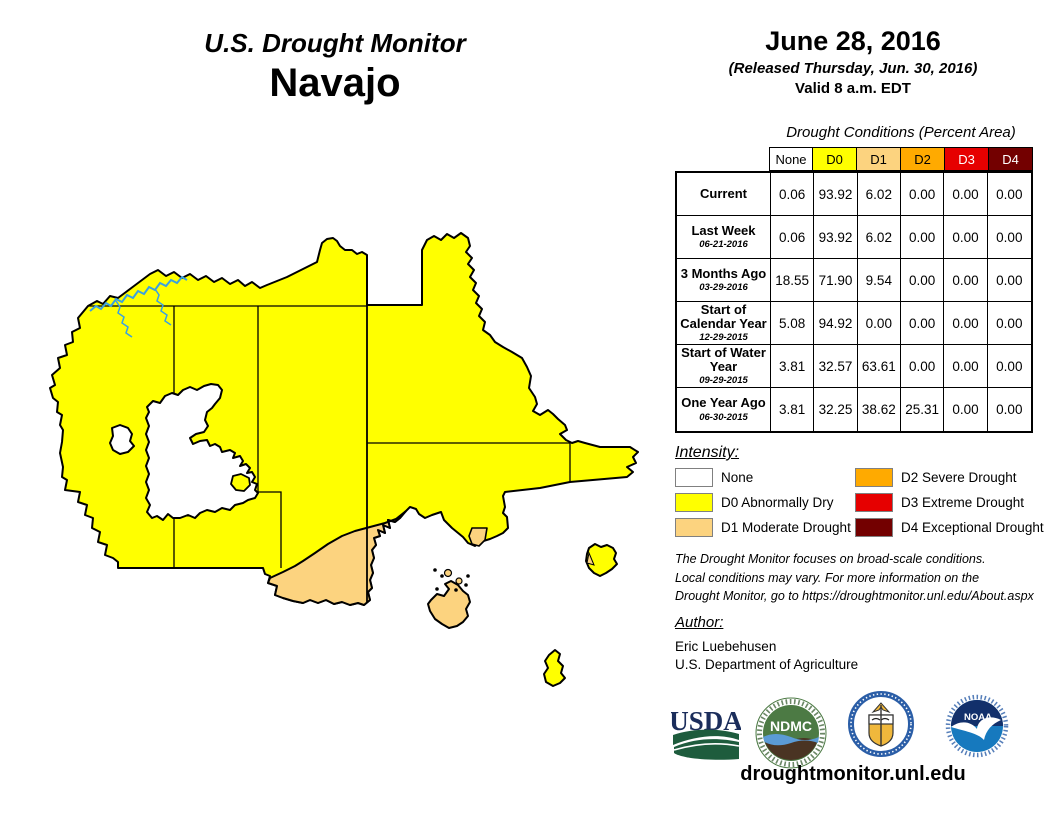 This screenshot has height=816, width=1056. What do you see at coordinates (724, 366) in the screenshot?
I see `row-label: Start of Water Year 09-29-2015` at bounding box center [724, 366].